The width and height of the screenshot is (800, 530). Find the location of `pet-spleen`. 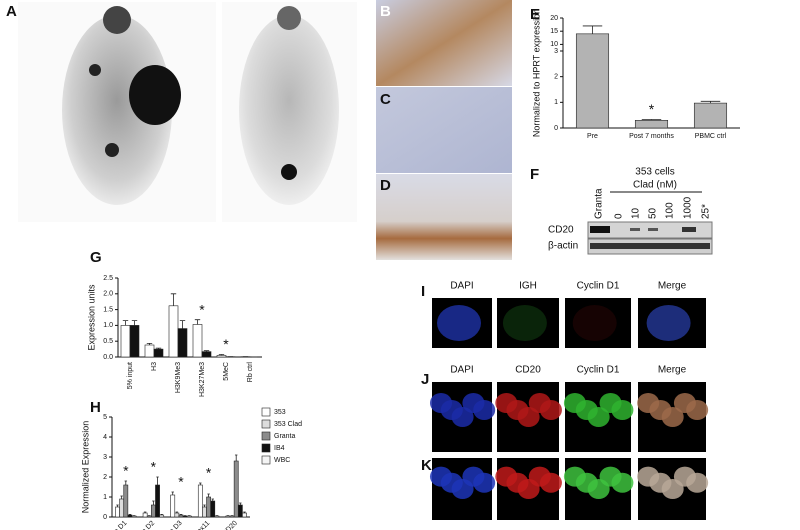

pet-spleen is located at coordinates (155, 95).